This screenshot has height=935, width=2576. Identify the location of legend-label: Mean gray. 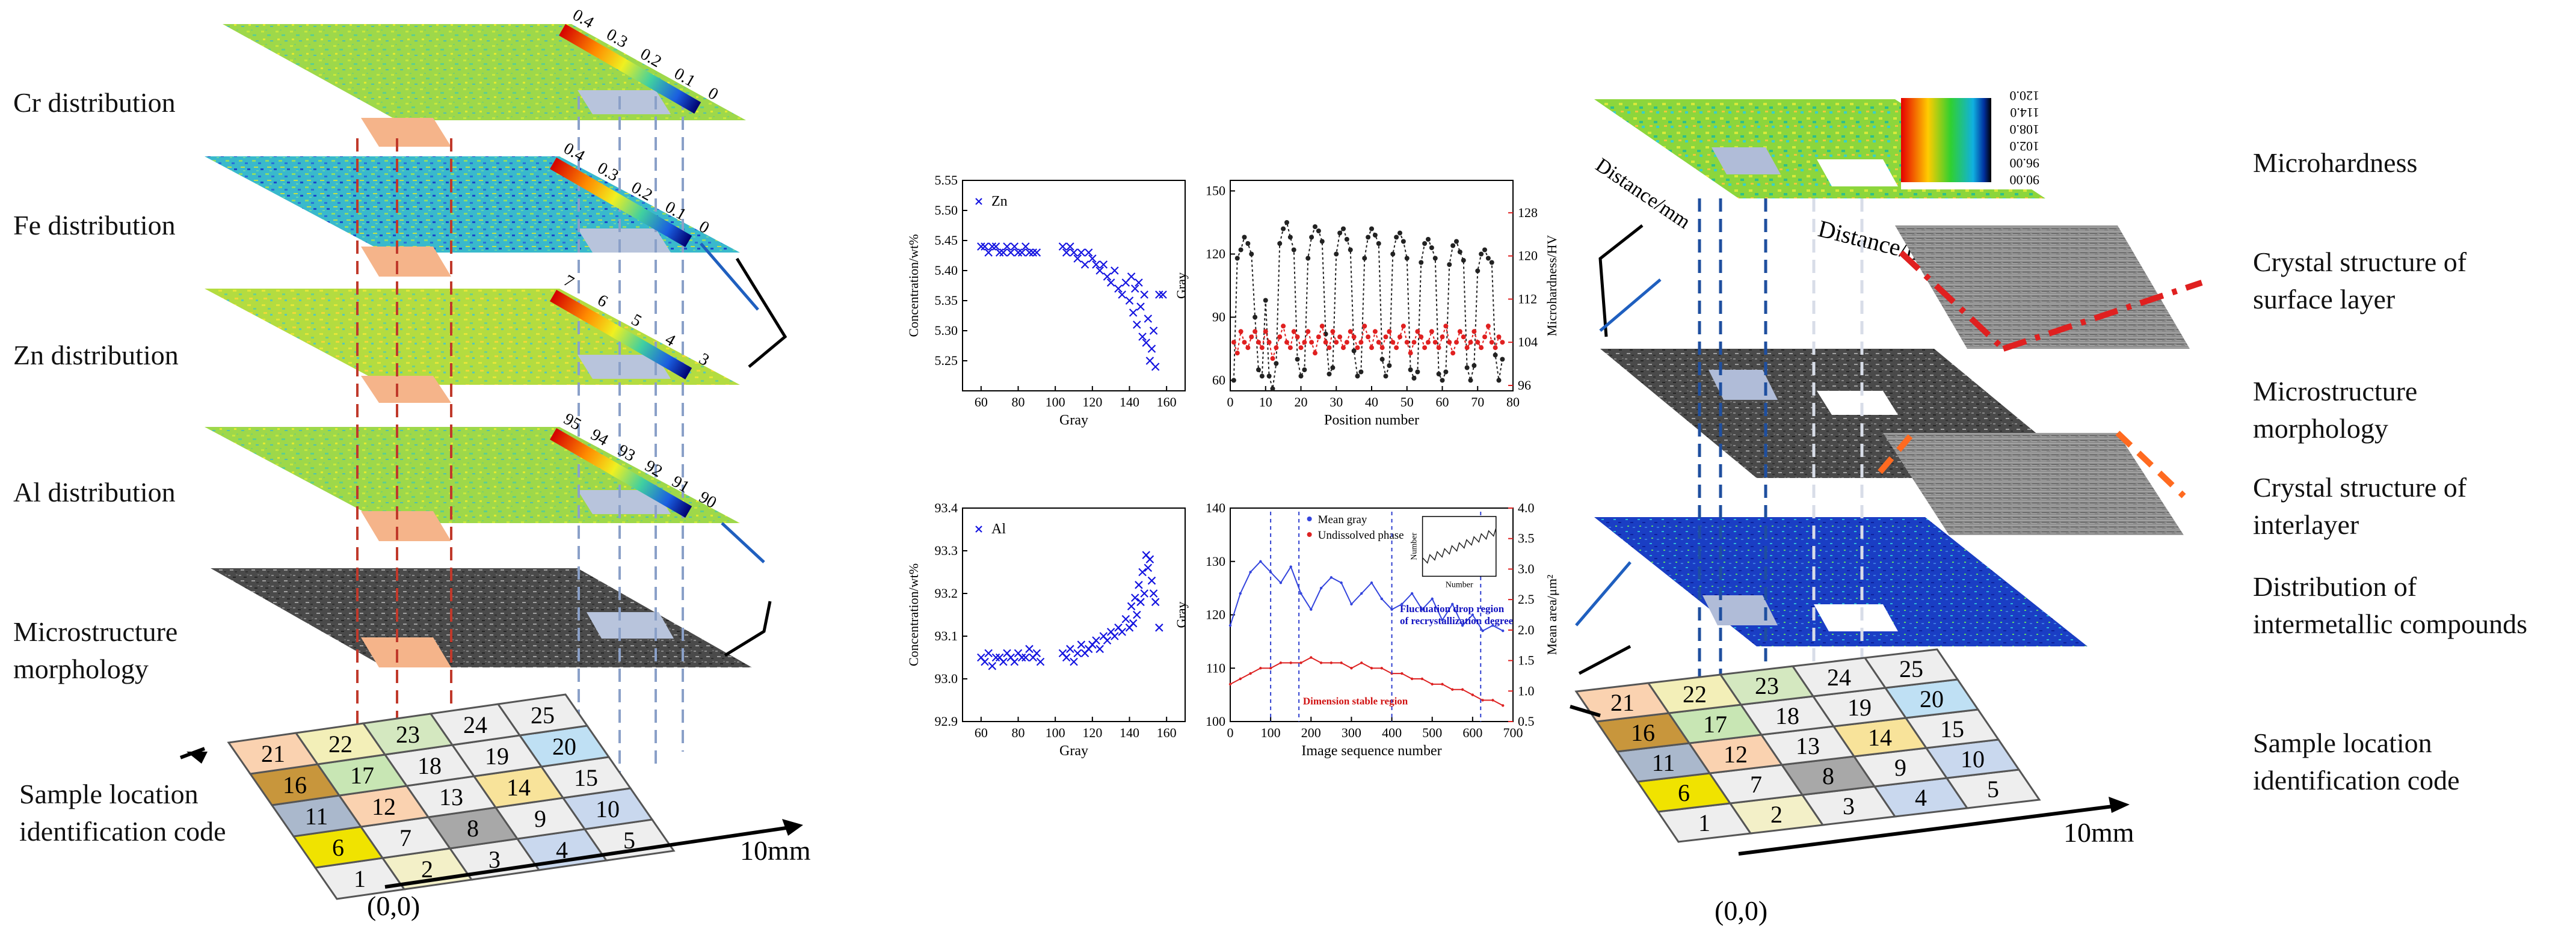
(1342, 519).